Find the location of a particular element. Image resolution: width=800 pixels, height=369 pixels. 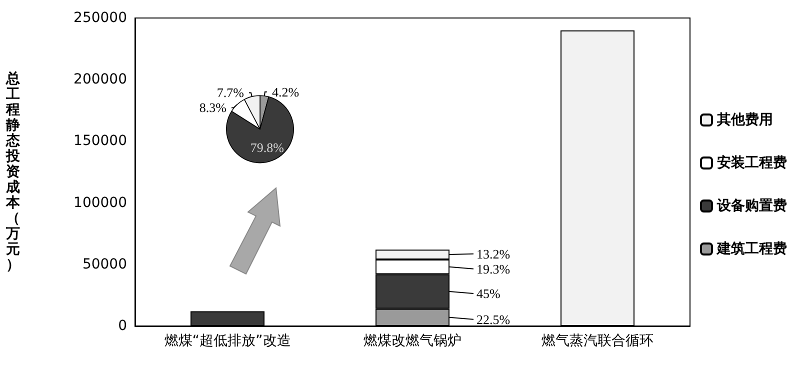

x-tick-label: 燃煤“超低排放”改造 is located at coordinates (227, 341).